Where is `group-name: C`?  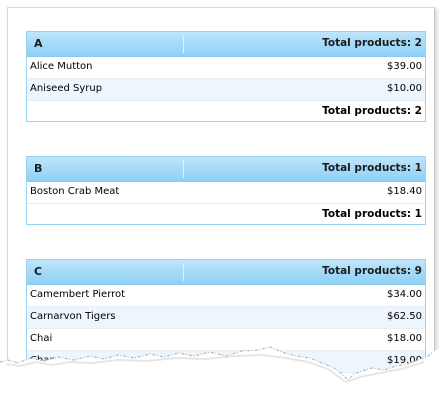 group-name: C is located at coordinates (38, 271).